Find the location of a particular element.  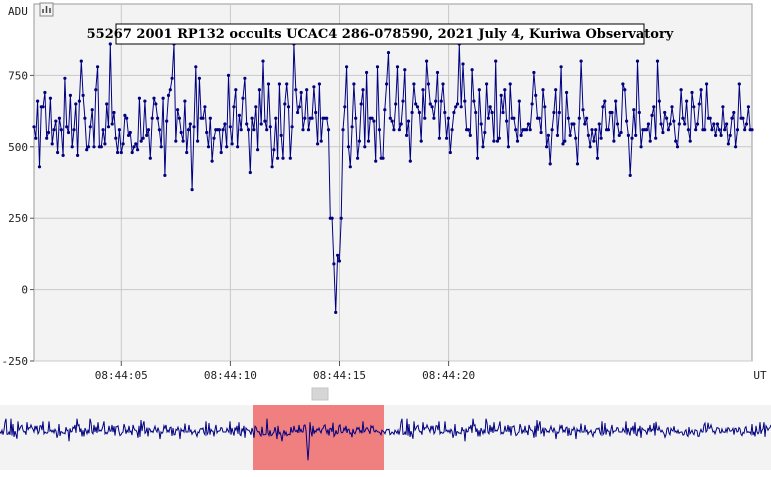

x-tick-label: 08:44:05 is located at coordinates (121, 375).